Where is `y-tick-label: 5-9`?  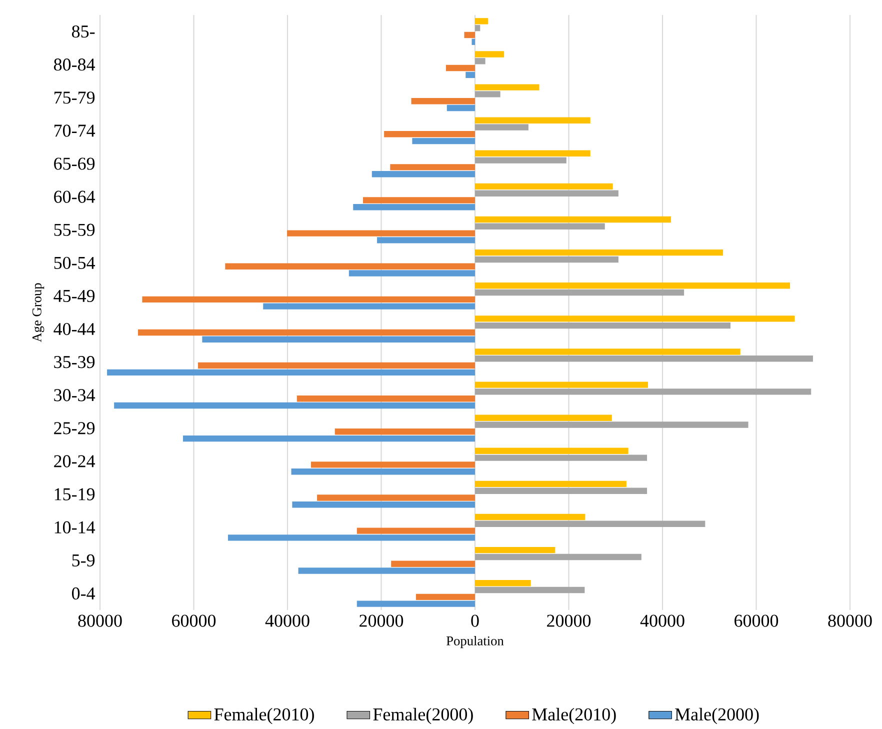 y-tick-label: 5-9 is located at coordinates (83, 560).